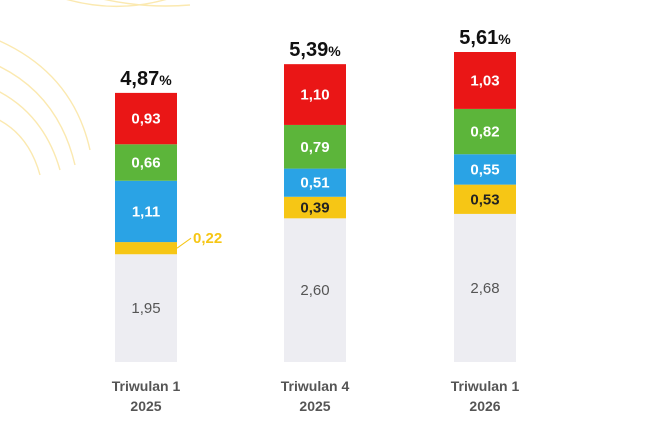 This screenshot has height=433, width=654. I want to click on segment-value-label: 0,51, so click(314, 183).